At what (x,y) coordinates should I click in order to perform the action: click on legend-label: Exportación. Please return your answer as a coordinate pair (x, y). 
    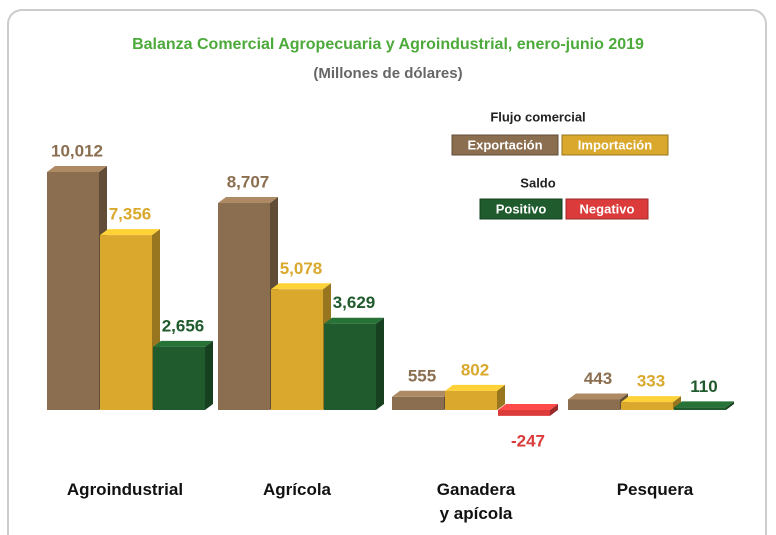
    Looking at the image, I should click on (504, 144).